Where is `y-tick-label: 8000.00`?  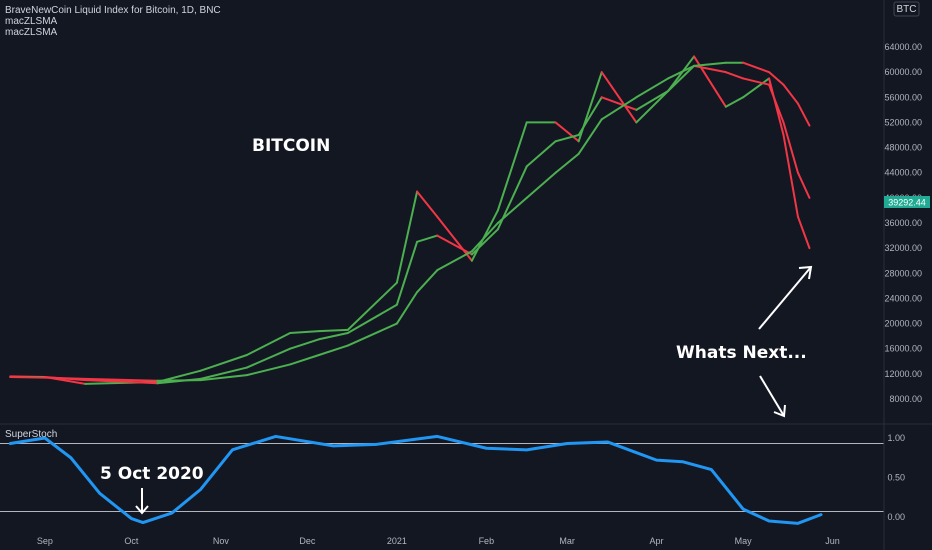
y-tick-label: 8000.00 is located at coordinates (905, 399).